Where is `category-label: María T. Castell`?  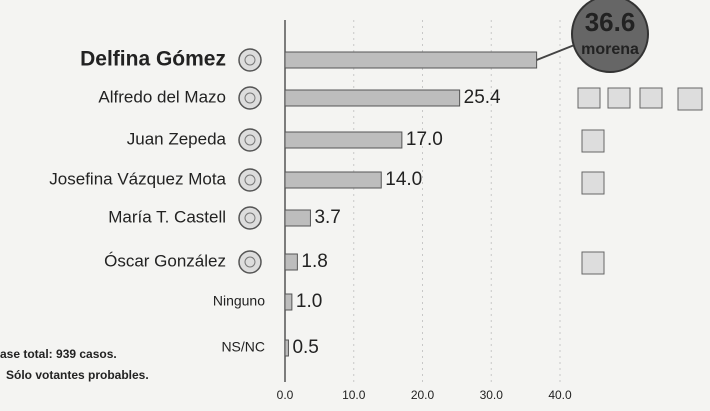
category-label: María T. Castell is located at coordinates (167, 216).